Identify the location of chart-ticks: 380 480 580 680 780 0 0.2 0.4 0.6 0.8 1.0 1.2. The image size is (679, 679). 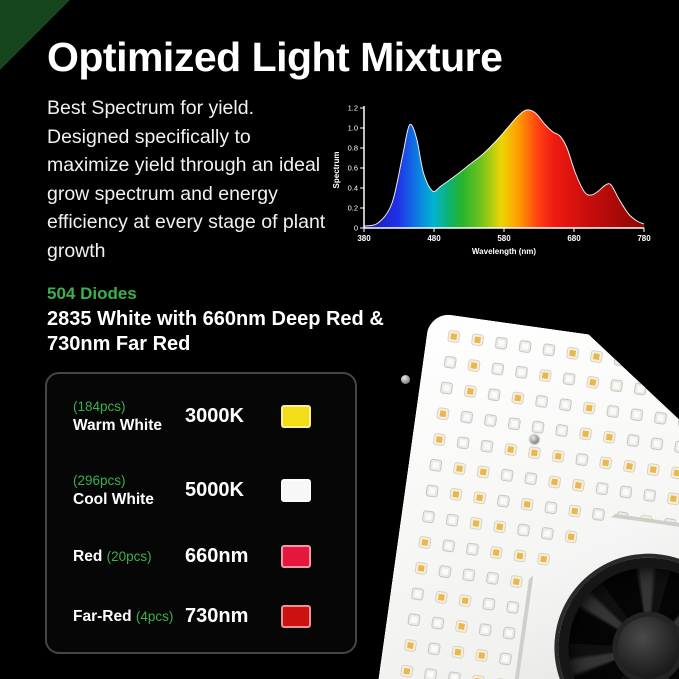
(500, 174).